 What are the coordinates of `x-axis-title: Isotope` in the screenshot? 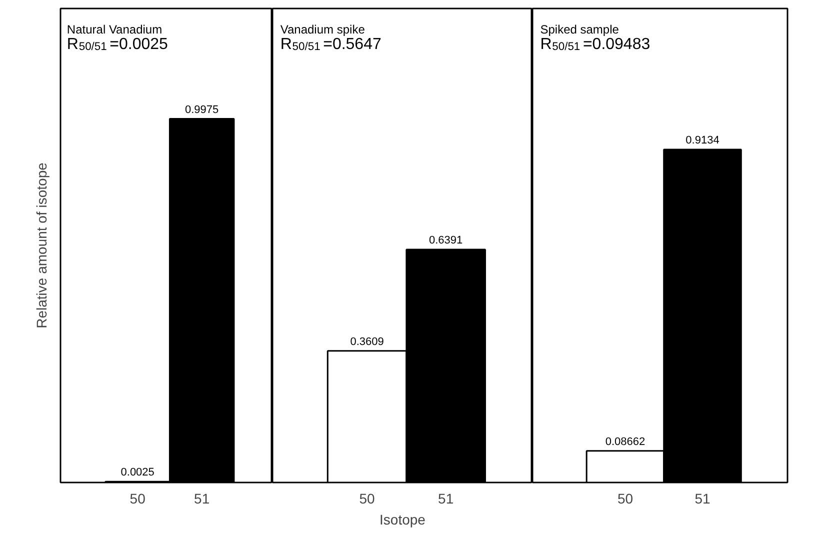 It's located at (403, 520).